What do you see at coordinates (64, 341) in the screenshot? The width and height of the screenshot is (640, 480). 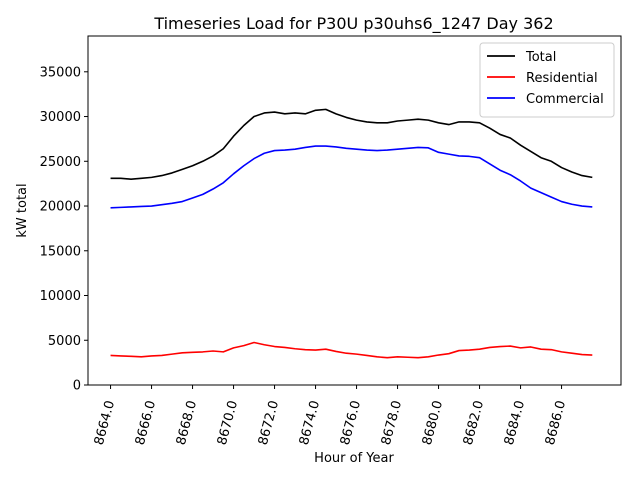 I see `y-tick-label: 5000` at bounding box center [64, 341].